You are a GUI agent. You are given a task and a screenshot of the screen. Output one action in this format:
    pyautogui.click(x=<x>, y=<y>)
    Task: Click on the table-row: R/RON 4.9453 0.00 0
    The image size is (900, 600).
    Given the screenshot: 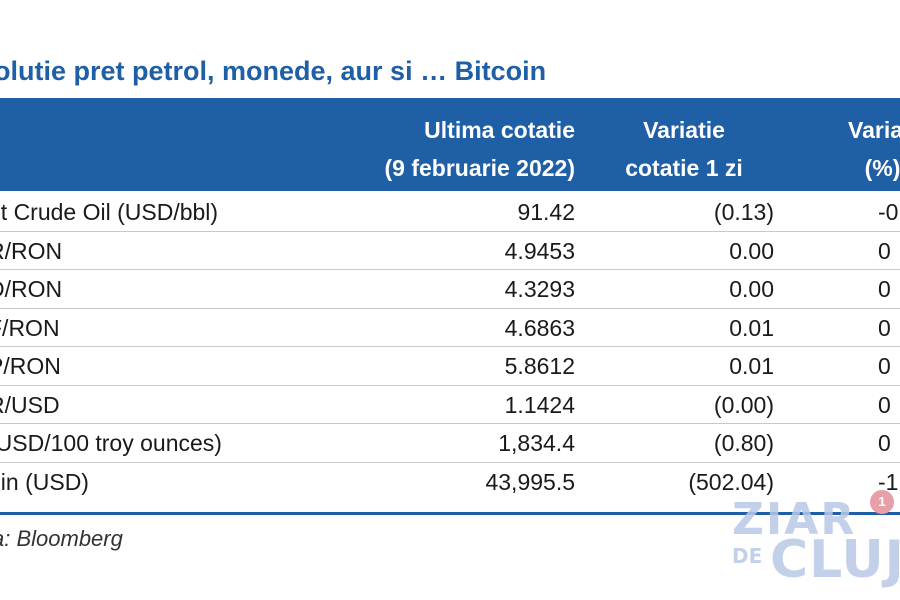 What is the action you would take?
    pyautogui.click(x=450, y=251)
    